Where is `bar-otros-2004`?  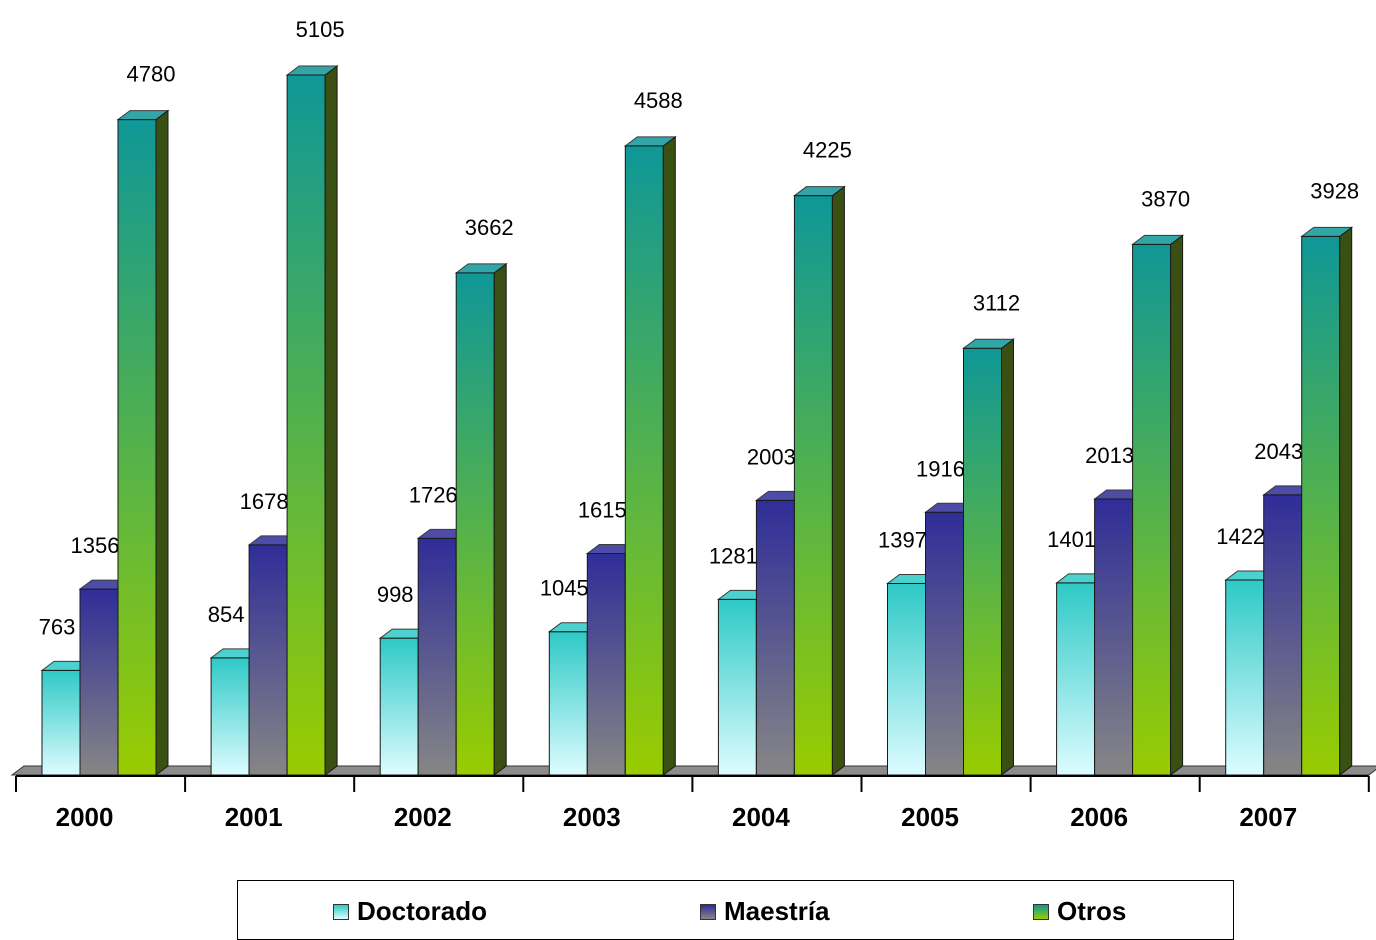
bar-otros-2004 is located at coordinates (819, 480).